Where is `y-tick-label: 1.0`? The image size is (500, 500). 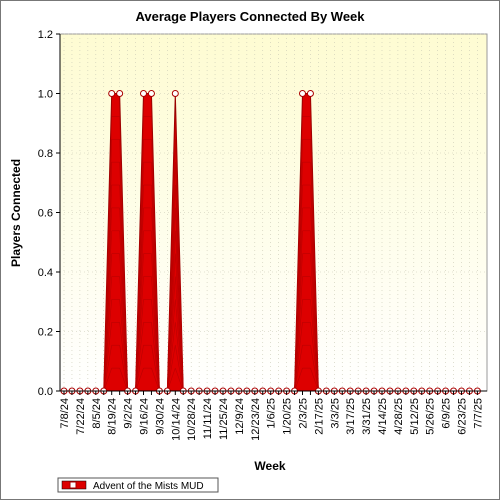 y-tick-label: 1.0 is located at coordinates (45, 95).